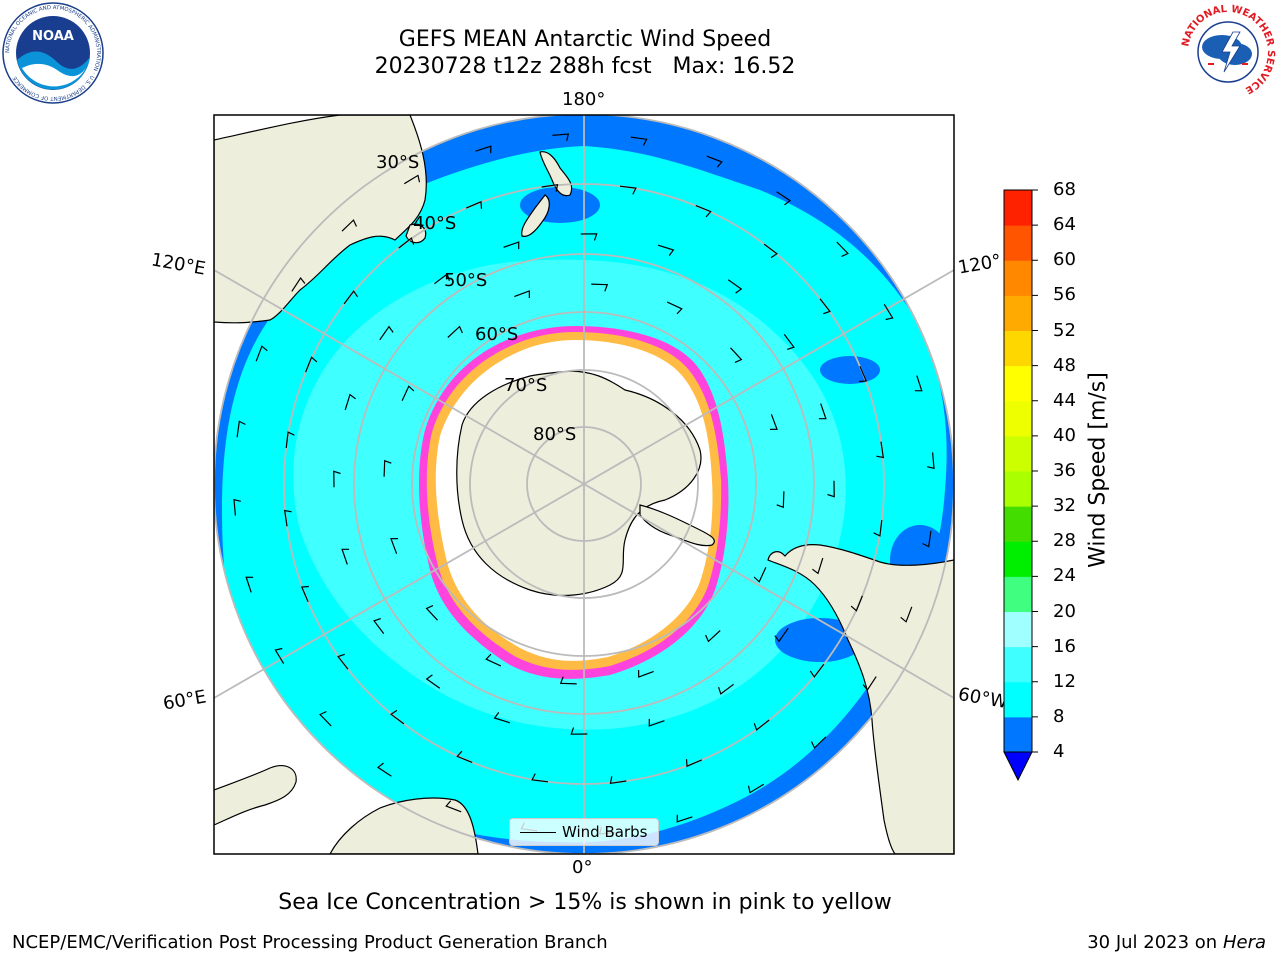 The image size is (1280, 960). I want to click on footer-date: 30 Jul 2023 on Hera, so click(1176, 942).